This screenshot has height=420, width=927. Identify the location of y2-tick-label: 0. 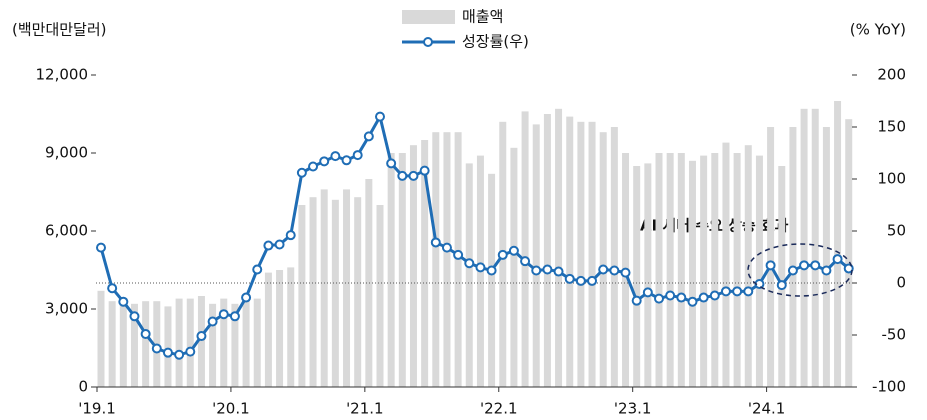
(901, 283).